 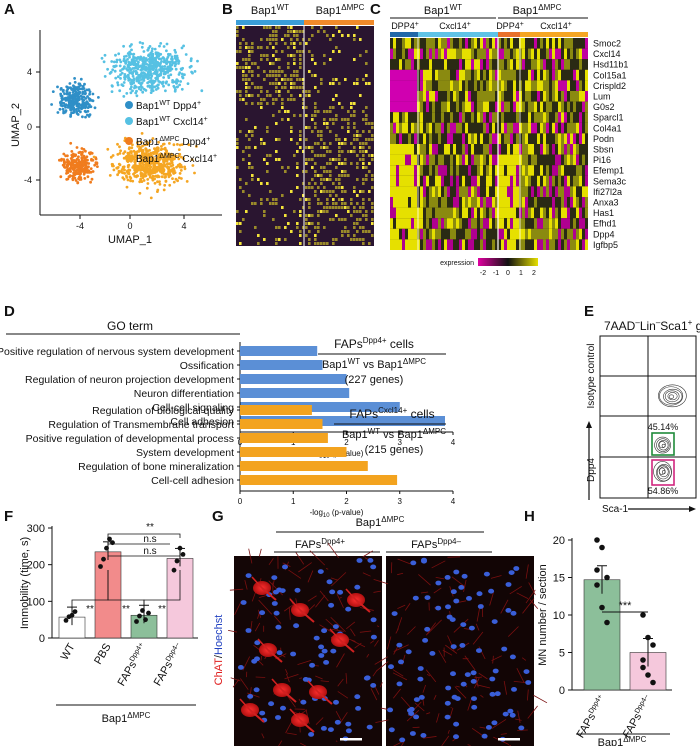 I want to click on gene-label: Efhd1, so click(x=605, y=224).